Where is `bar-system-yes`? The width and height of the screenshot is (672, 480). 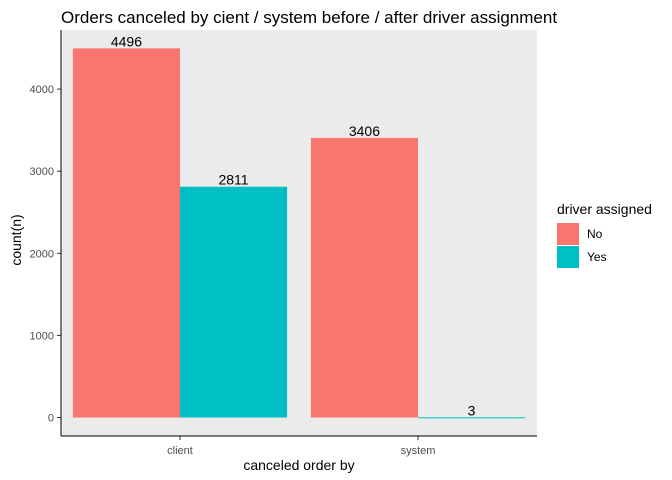
bar-system-yes is located at coordinates (472, 418).